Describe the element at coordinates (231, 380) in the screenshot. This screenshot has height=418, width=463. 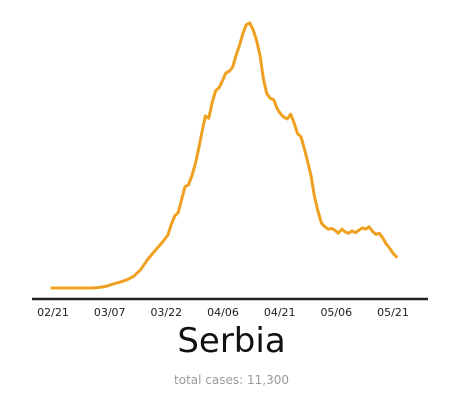
I see `total-cases-subtitle: total cases: 11,300` at that location.